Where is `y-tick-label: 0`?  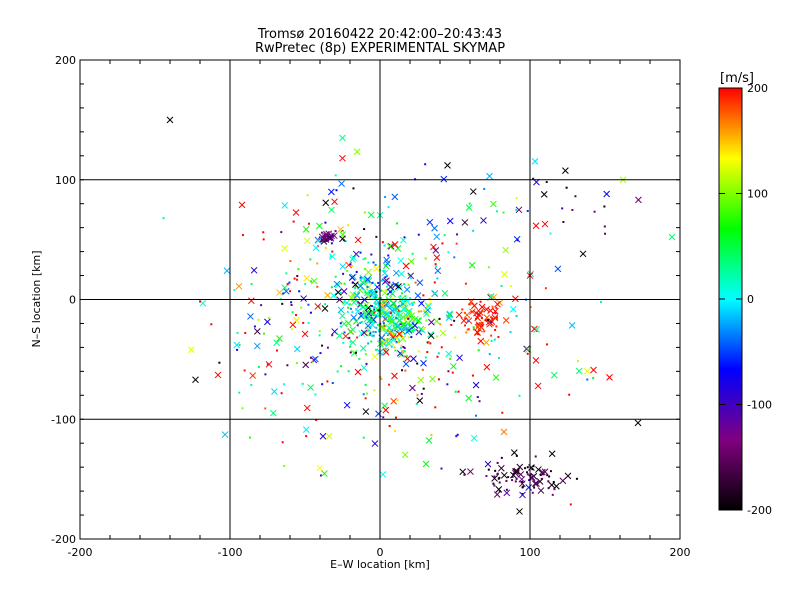
y-tick-label: 0 is located at coordinates (72, 300).